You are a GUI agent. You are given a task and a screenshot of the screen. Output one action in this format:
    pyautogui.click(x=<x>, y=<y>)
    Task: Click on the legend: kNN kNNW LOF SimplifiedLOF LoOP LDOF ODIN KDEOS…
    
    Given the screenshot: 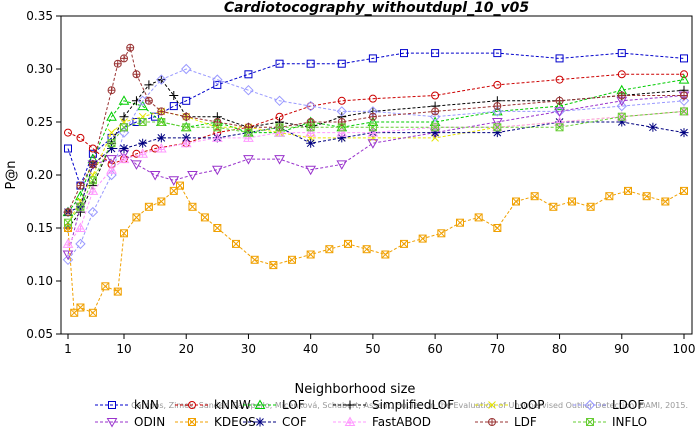 What is the action you would take?
    pyautogui.click(x=371, y=413)
    